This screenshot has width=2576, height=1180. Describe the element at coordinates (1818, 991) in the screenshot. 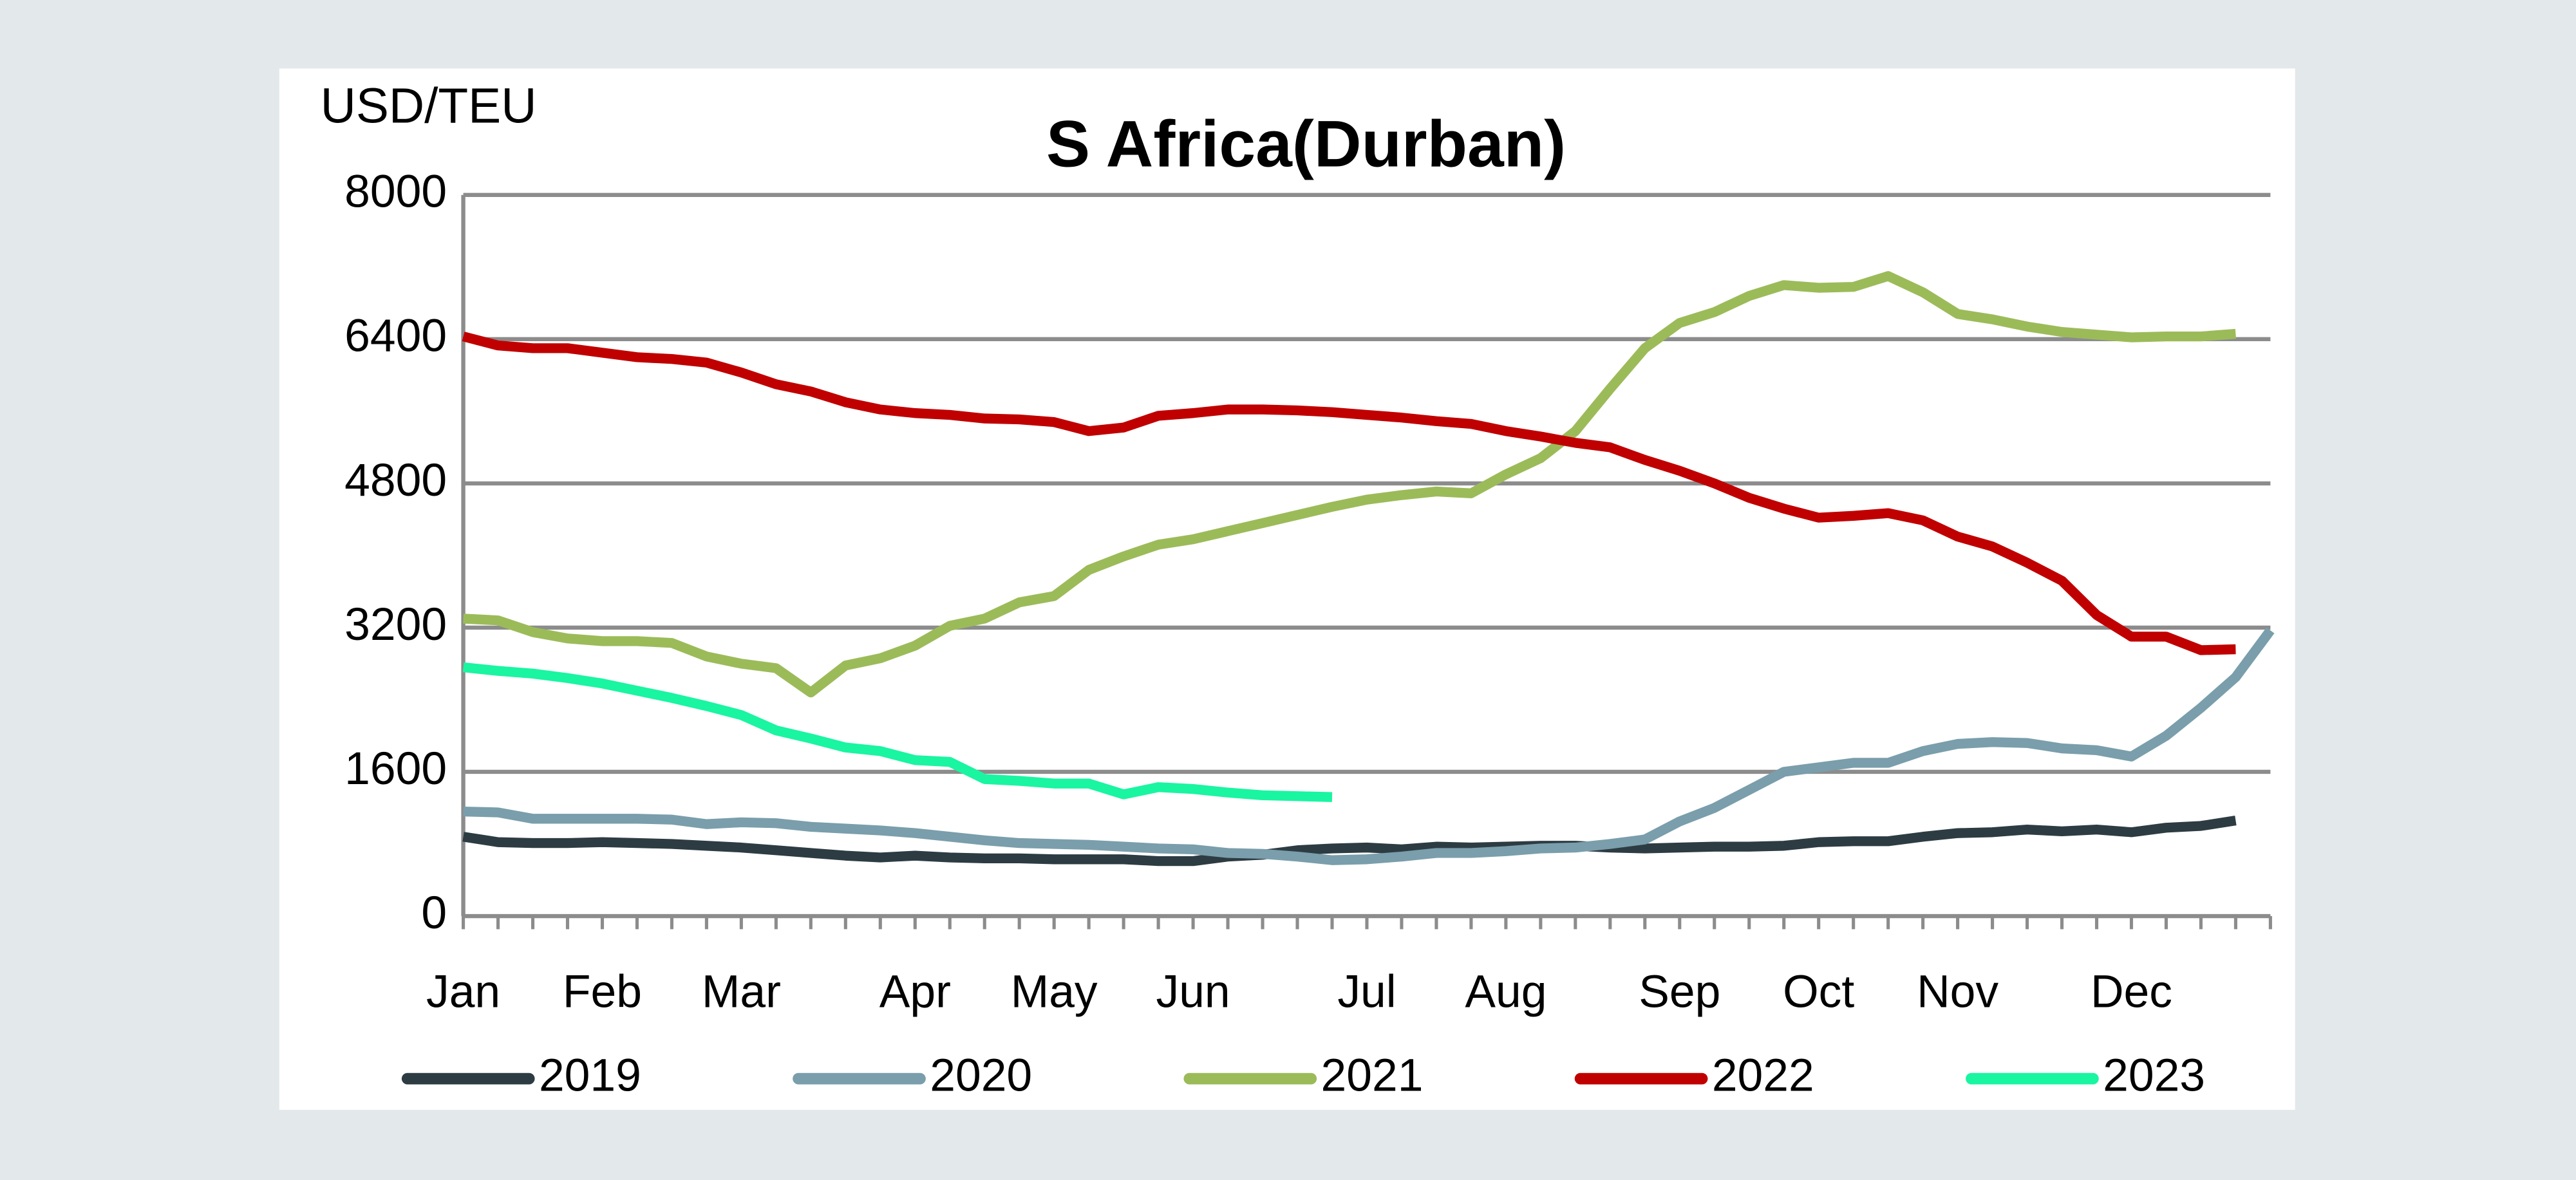

I see `x-tick-label: Oct` at that location.